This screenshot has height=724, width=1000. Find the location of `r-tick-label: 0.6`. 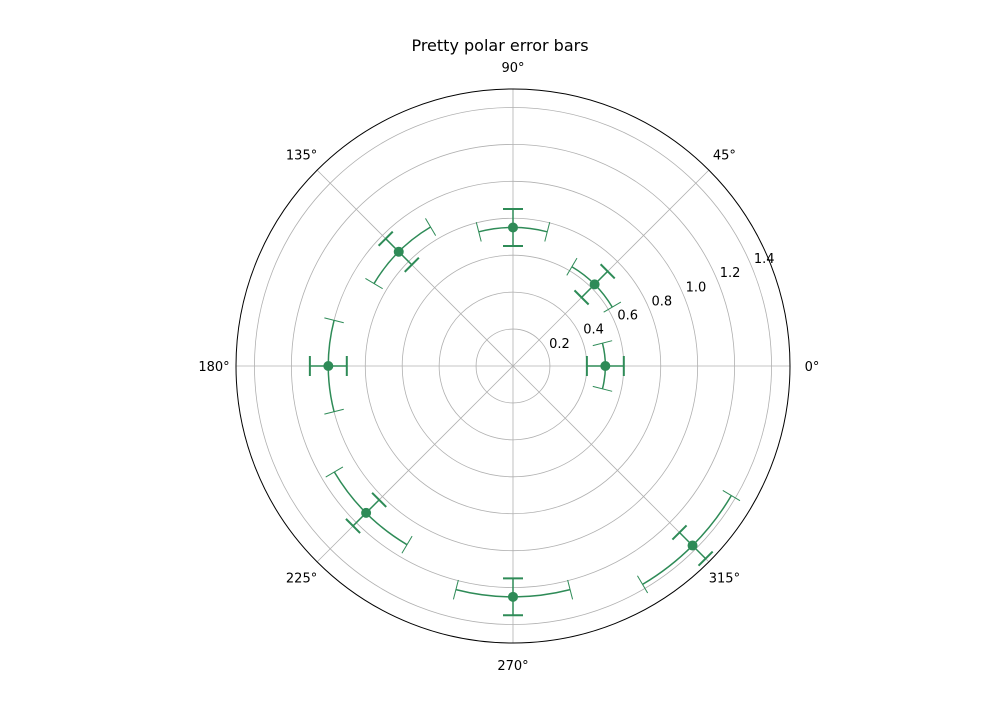

r-tick-label: 0.6 is located at coordinates (627, 316).